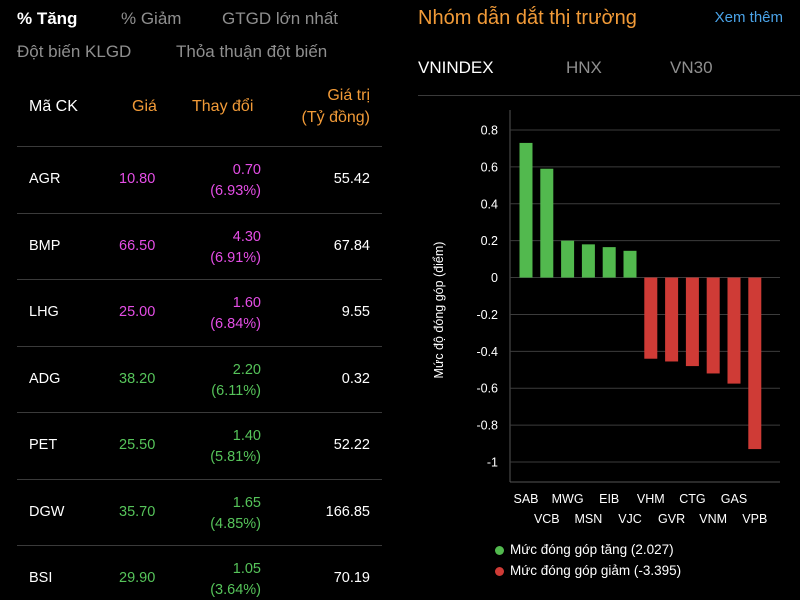  Describe the element at coordinates (137, 378) in the screenshot. I see `stock-price: 38.20` at that location.